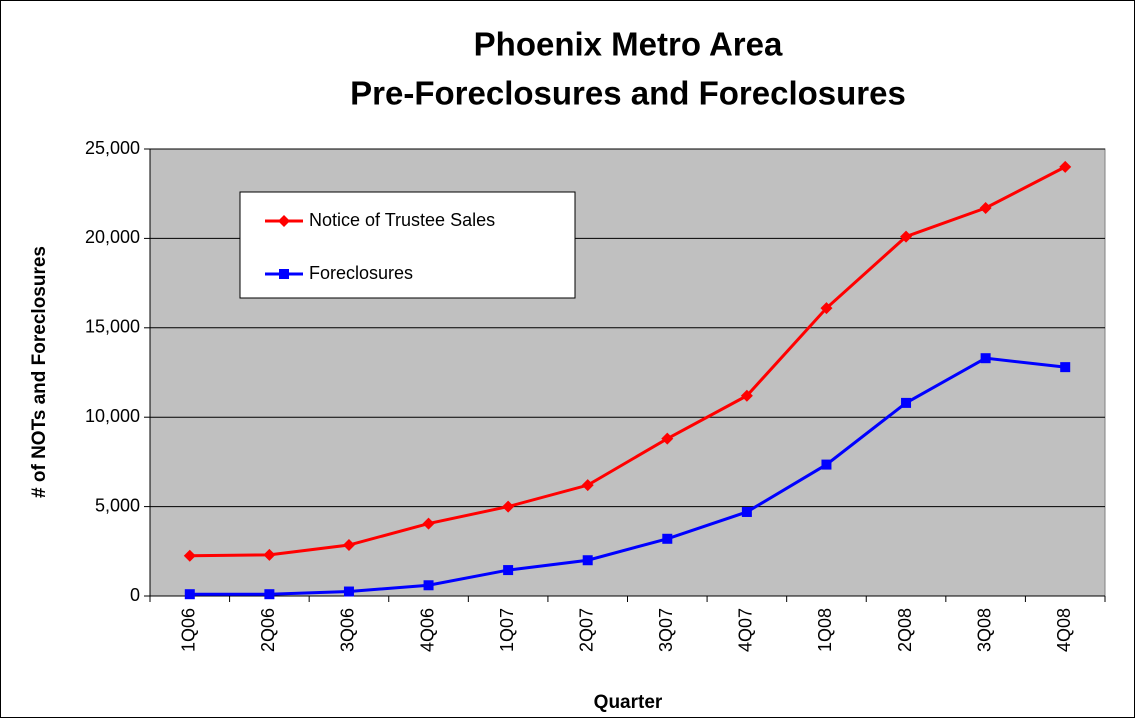  I want to click on y-tick-label: 5,000, so click(117, 505).